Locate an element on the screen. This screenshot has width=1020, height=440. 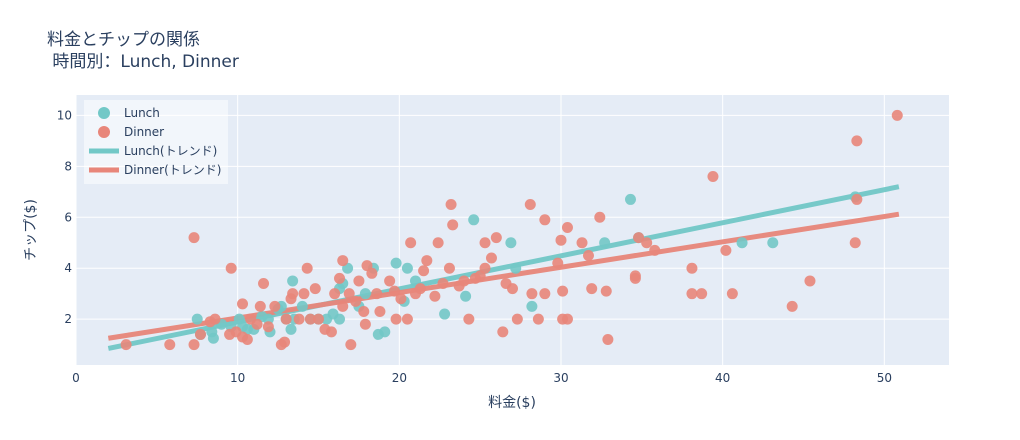
legend-item-lunch: Lunch is located at coordinates (129, 113).